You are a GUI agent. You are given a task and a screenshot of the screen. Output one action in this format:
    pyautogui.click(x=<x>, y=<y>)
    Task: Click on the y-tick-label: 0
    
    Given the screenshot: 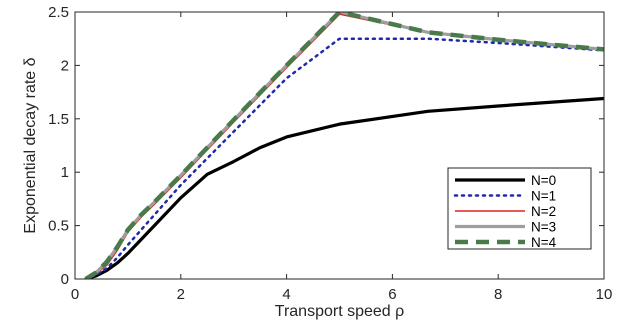 What is the action you would take?
    pyautogui.click(x=65, y=279)
    